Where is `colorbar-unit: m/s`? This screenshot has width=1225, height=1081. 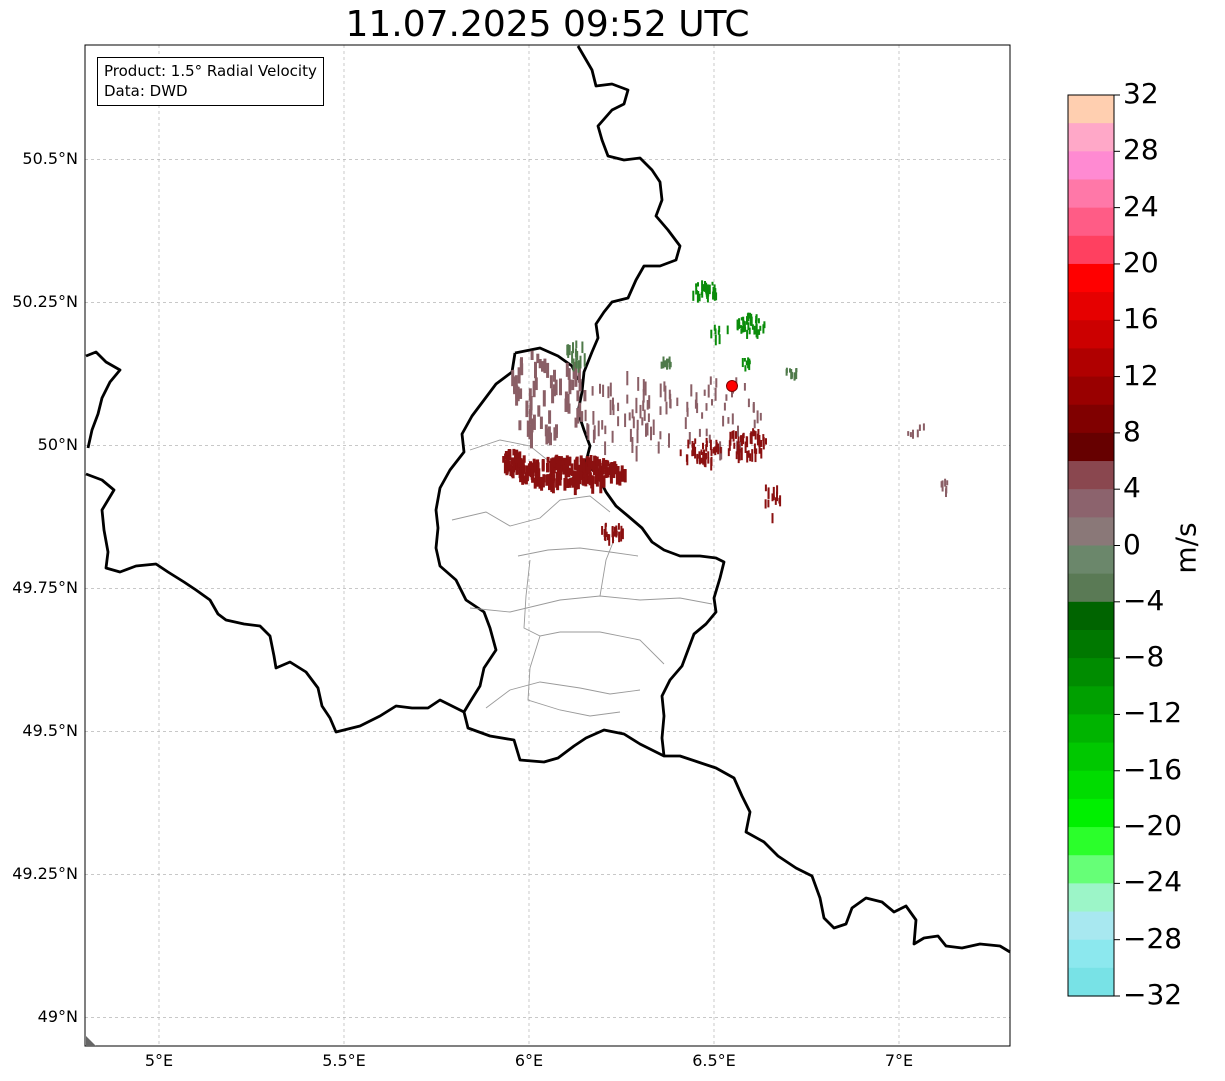 colorbar-unit: m/s is located at coordinates (1186, 548).